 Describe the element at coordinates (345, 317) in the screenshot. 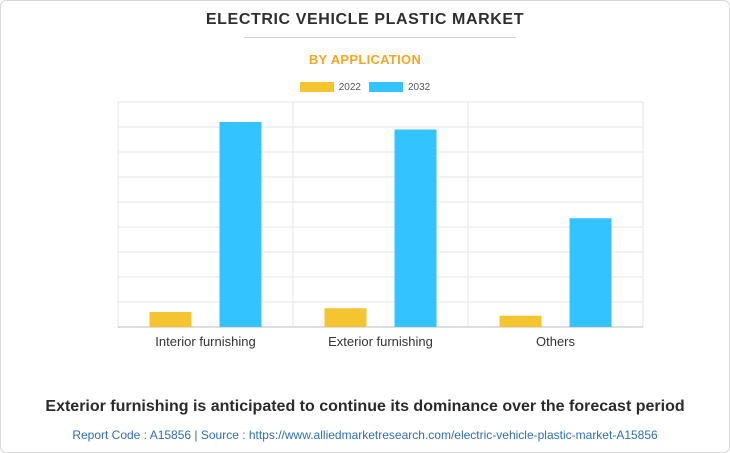

I see `bar-2022-exterior-furnishing` at that location.